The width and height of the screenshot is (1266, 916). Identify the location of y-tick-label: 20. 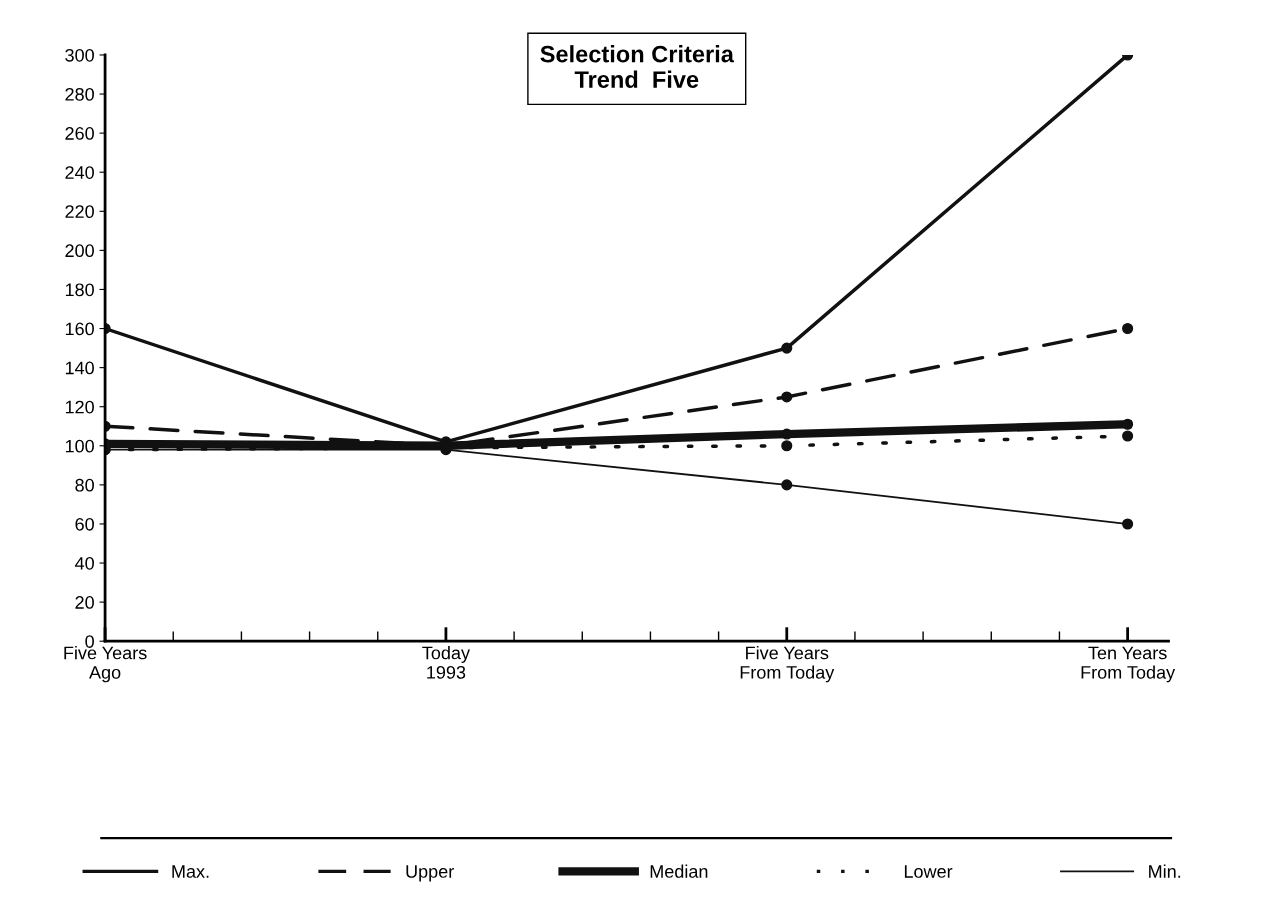
(84, 602).